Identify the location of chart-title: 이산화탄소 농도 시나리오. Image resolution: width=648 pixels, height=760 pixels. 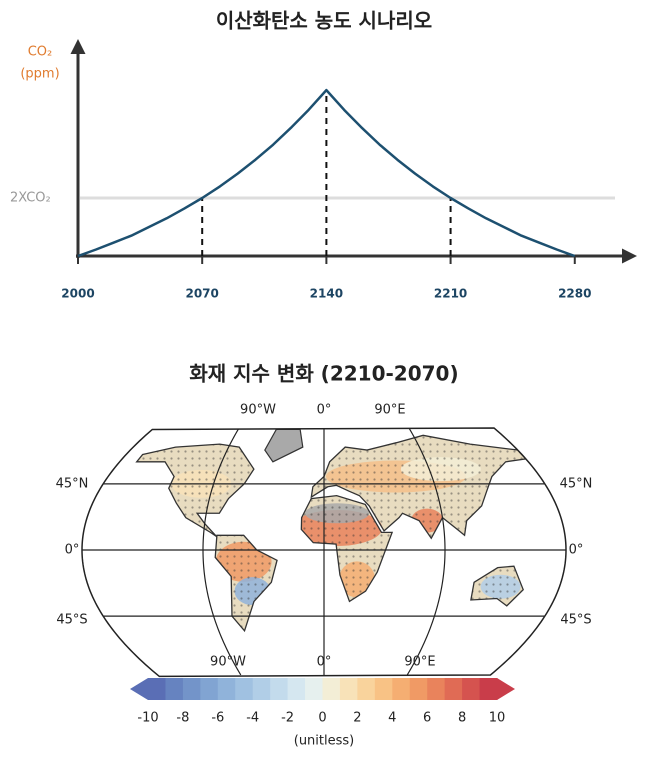
(324, 21).